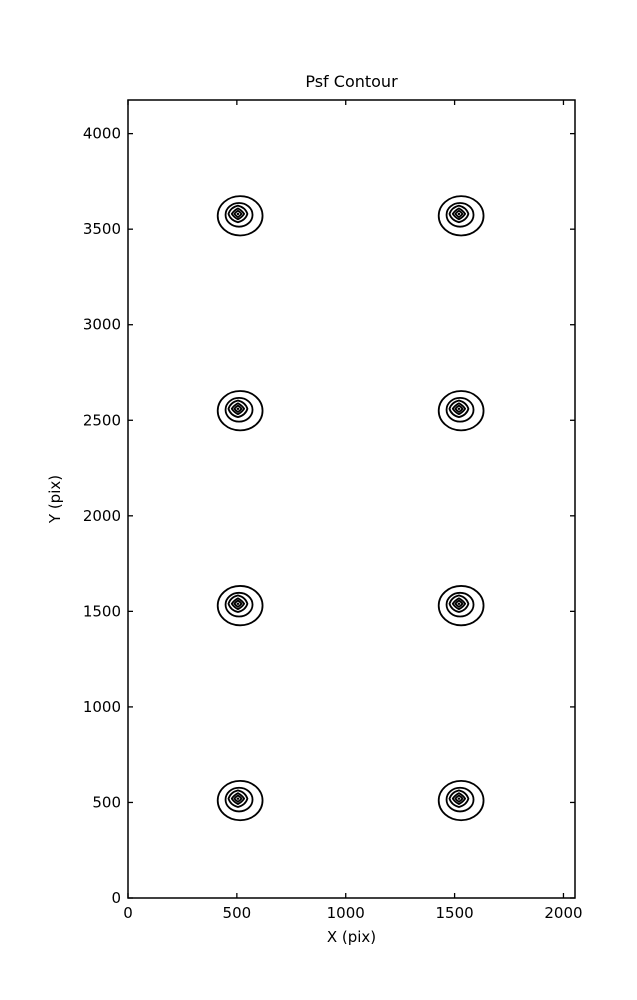 The image size is (637, 1000). I want to click on y-tick-label: 1000, so click(102, 707).